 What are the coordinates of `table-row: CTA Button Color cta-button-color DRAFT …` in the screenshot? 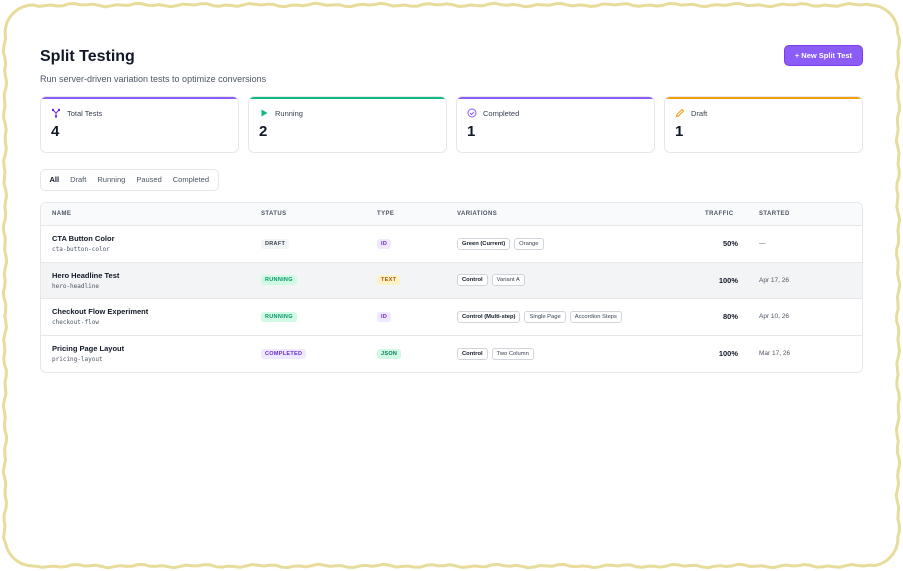 It's located at (451, 244).